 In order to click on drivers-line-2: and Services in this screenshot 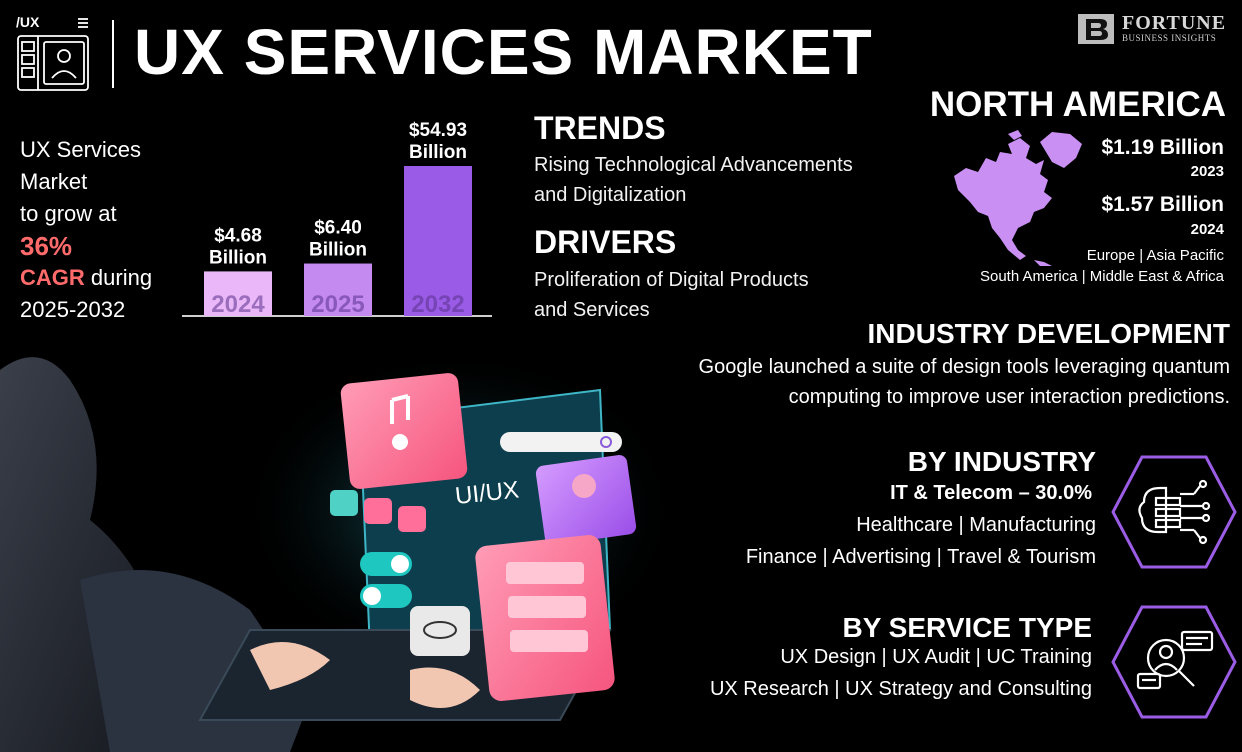, I will do `click(592, 310)`.